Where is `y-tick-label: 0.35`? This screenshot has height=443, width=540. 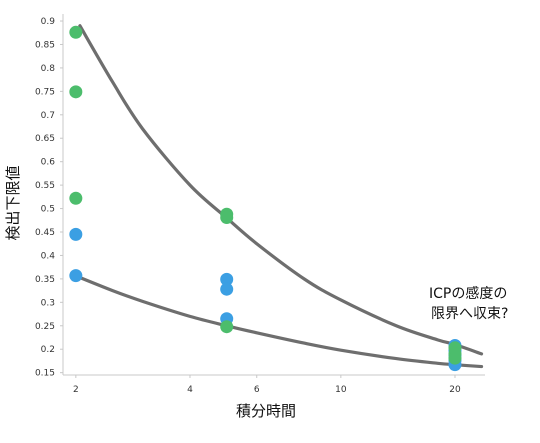 y-tick-label: 0.35 is located at coordinates (45, 280).